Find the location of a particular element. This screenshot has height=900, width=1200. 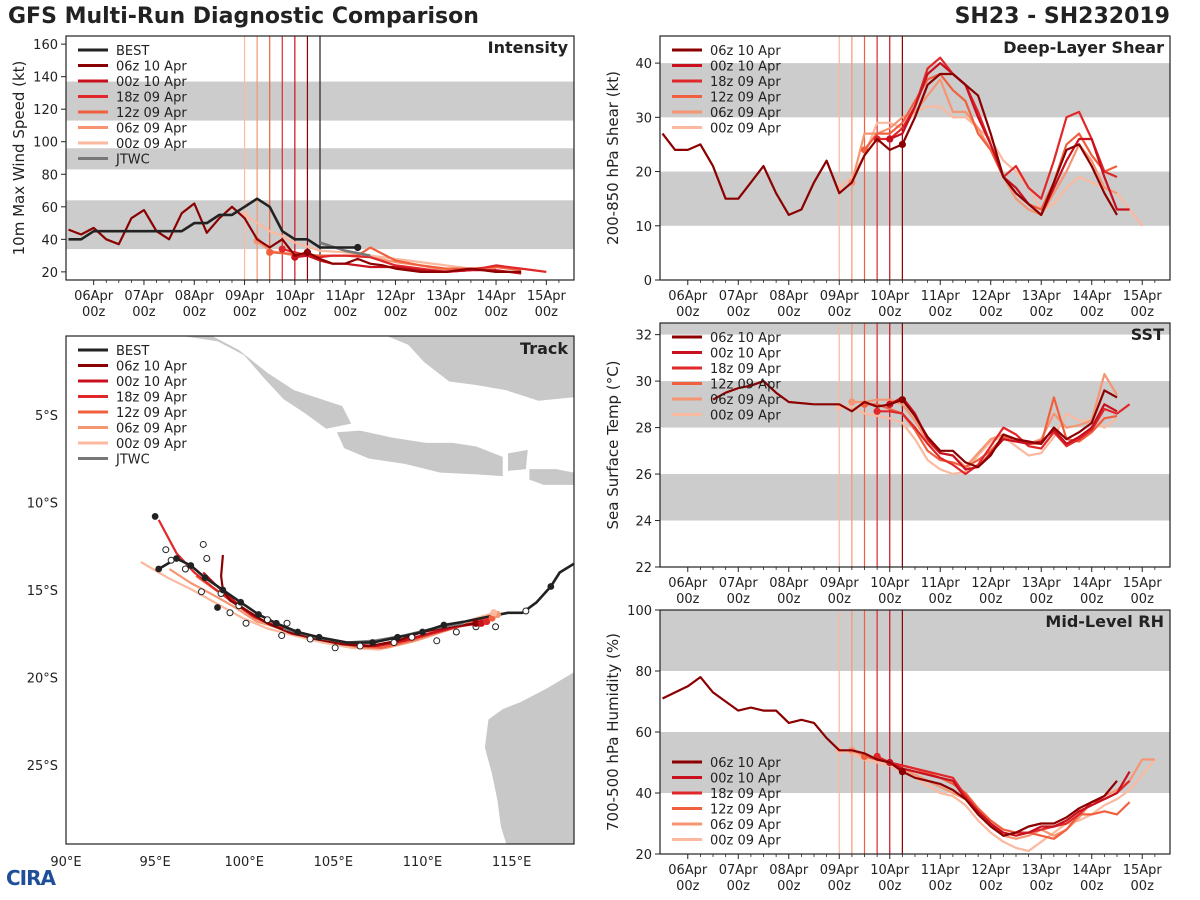

intensity-ylabel: 10m Max Wind Speed (kt) is located at coordinates (19, 158).